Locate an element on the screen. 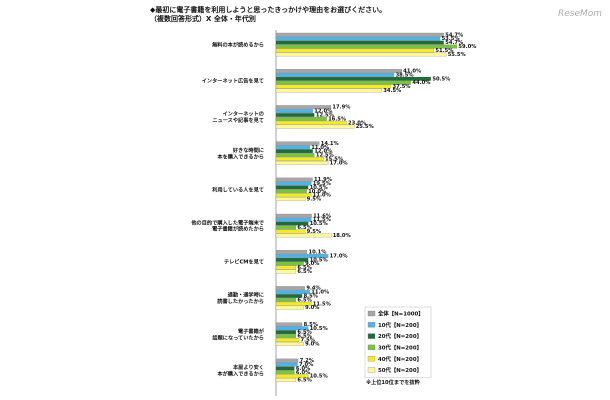  category-label: 通勤・通学時に読書したかったから is located at coordinates (240, 298).